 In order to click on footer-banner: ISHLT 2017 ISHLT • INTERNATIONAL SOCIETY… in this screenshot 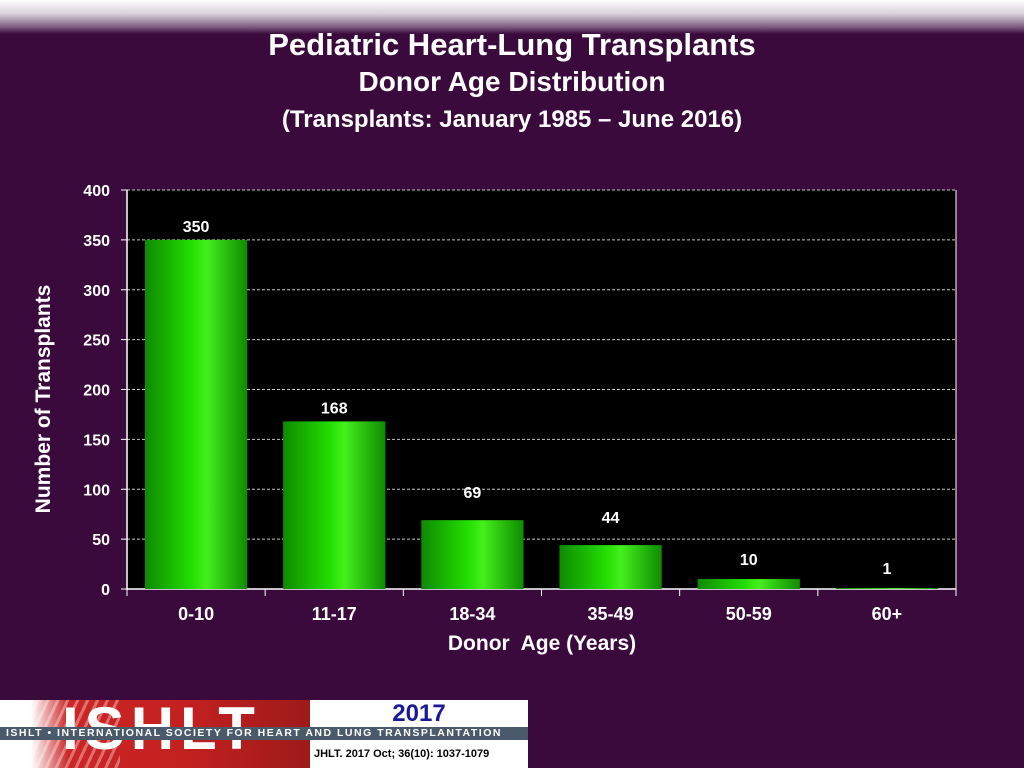, I will do `click(265, 734)`.